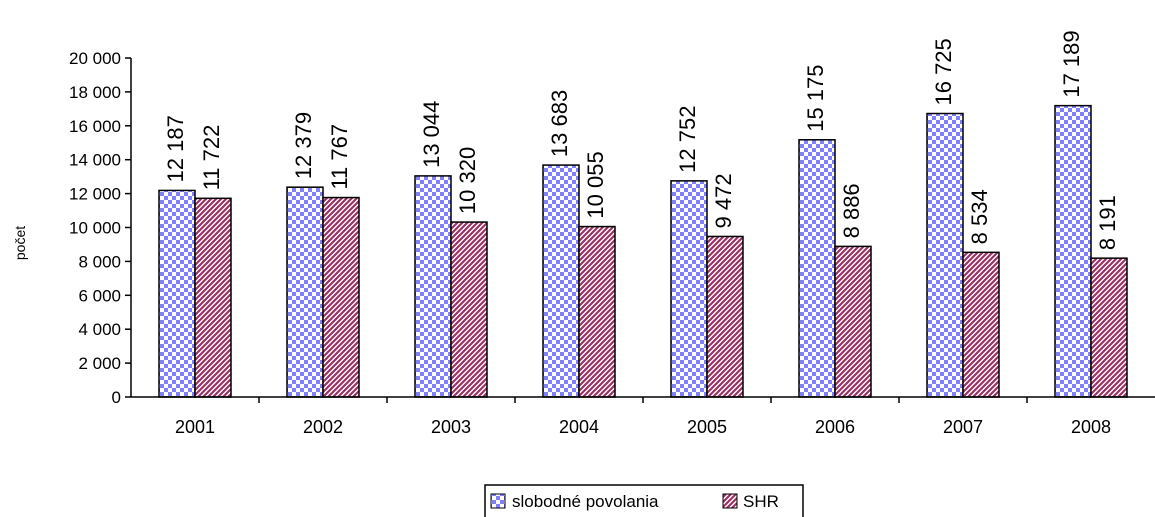 The image size is (1155, 517). What do you see at coordinates (211, 158) in the screenshot?
I see `data-label: 11 722` at bounding box center [211, 158].